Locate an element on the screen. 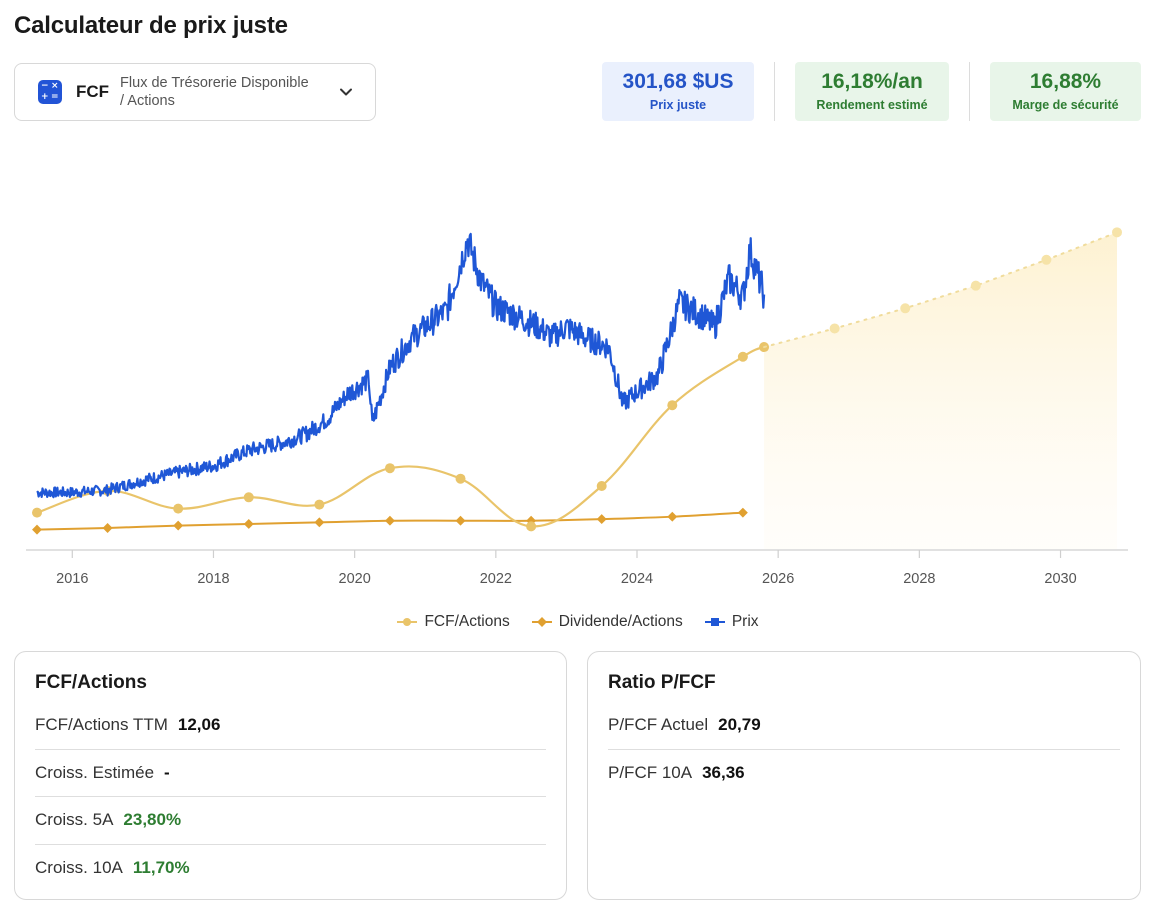 Image resolution: width=1156 pixels, height=911 pixels. safety-margin-card: 16,88% Marge de sécurité is located at coordinates (1065, 91).